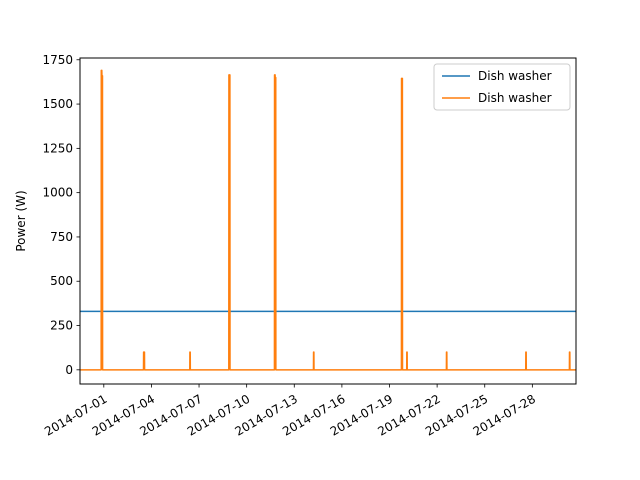 This screenshot has width=640, height=480. What do you see at coordinates (57, 193) in the screenshot?
I see `y-tick-label: 1000` at bounding box center [57, 193].